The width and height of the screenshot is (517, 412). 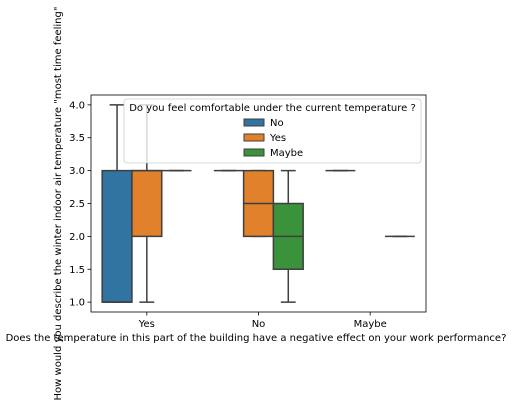 I want to click on legend-swatch-yes, so click(x=254, y=137).